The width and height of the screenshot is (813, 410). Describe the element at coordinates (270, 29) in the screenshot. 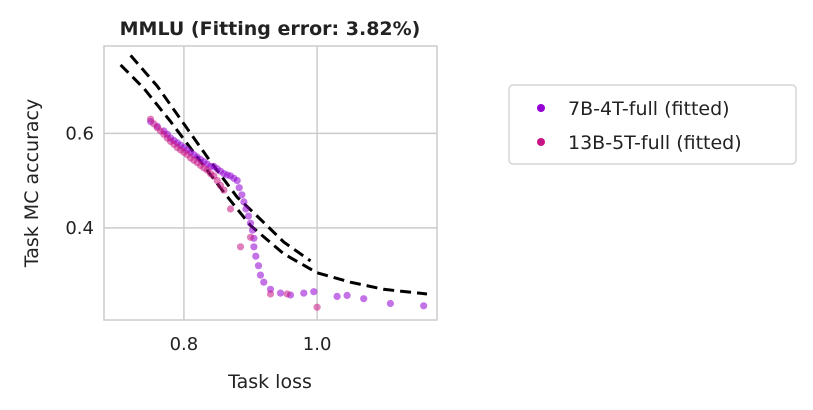

I see `chart-title: MMLU (Fitting error: 3.82%)` at that location.